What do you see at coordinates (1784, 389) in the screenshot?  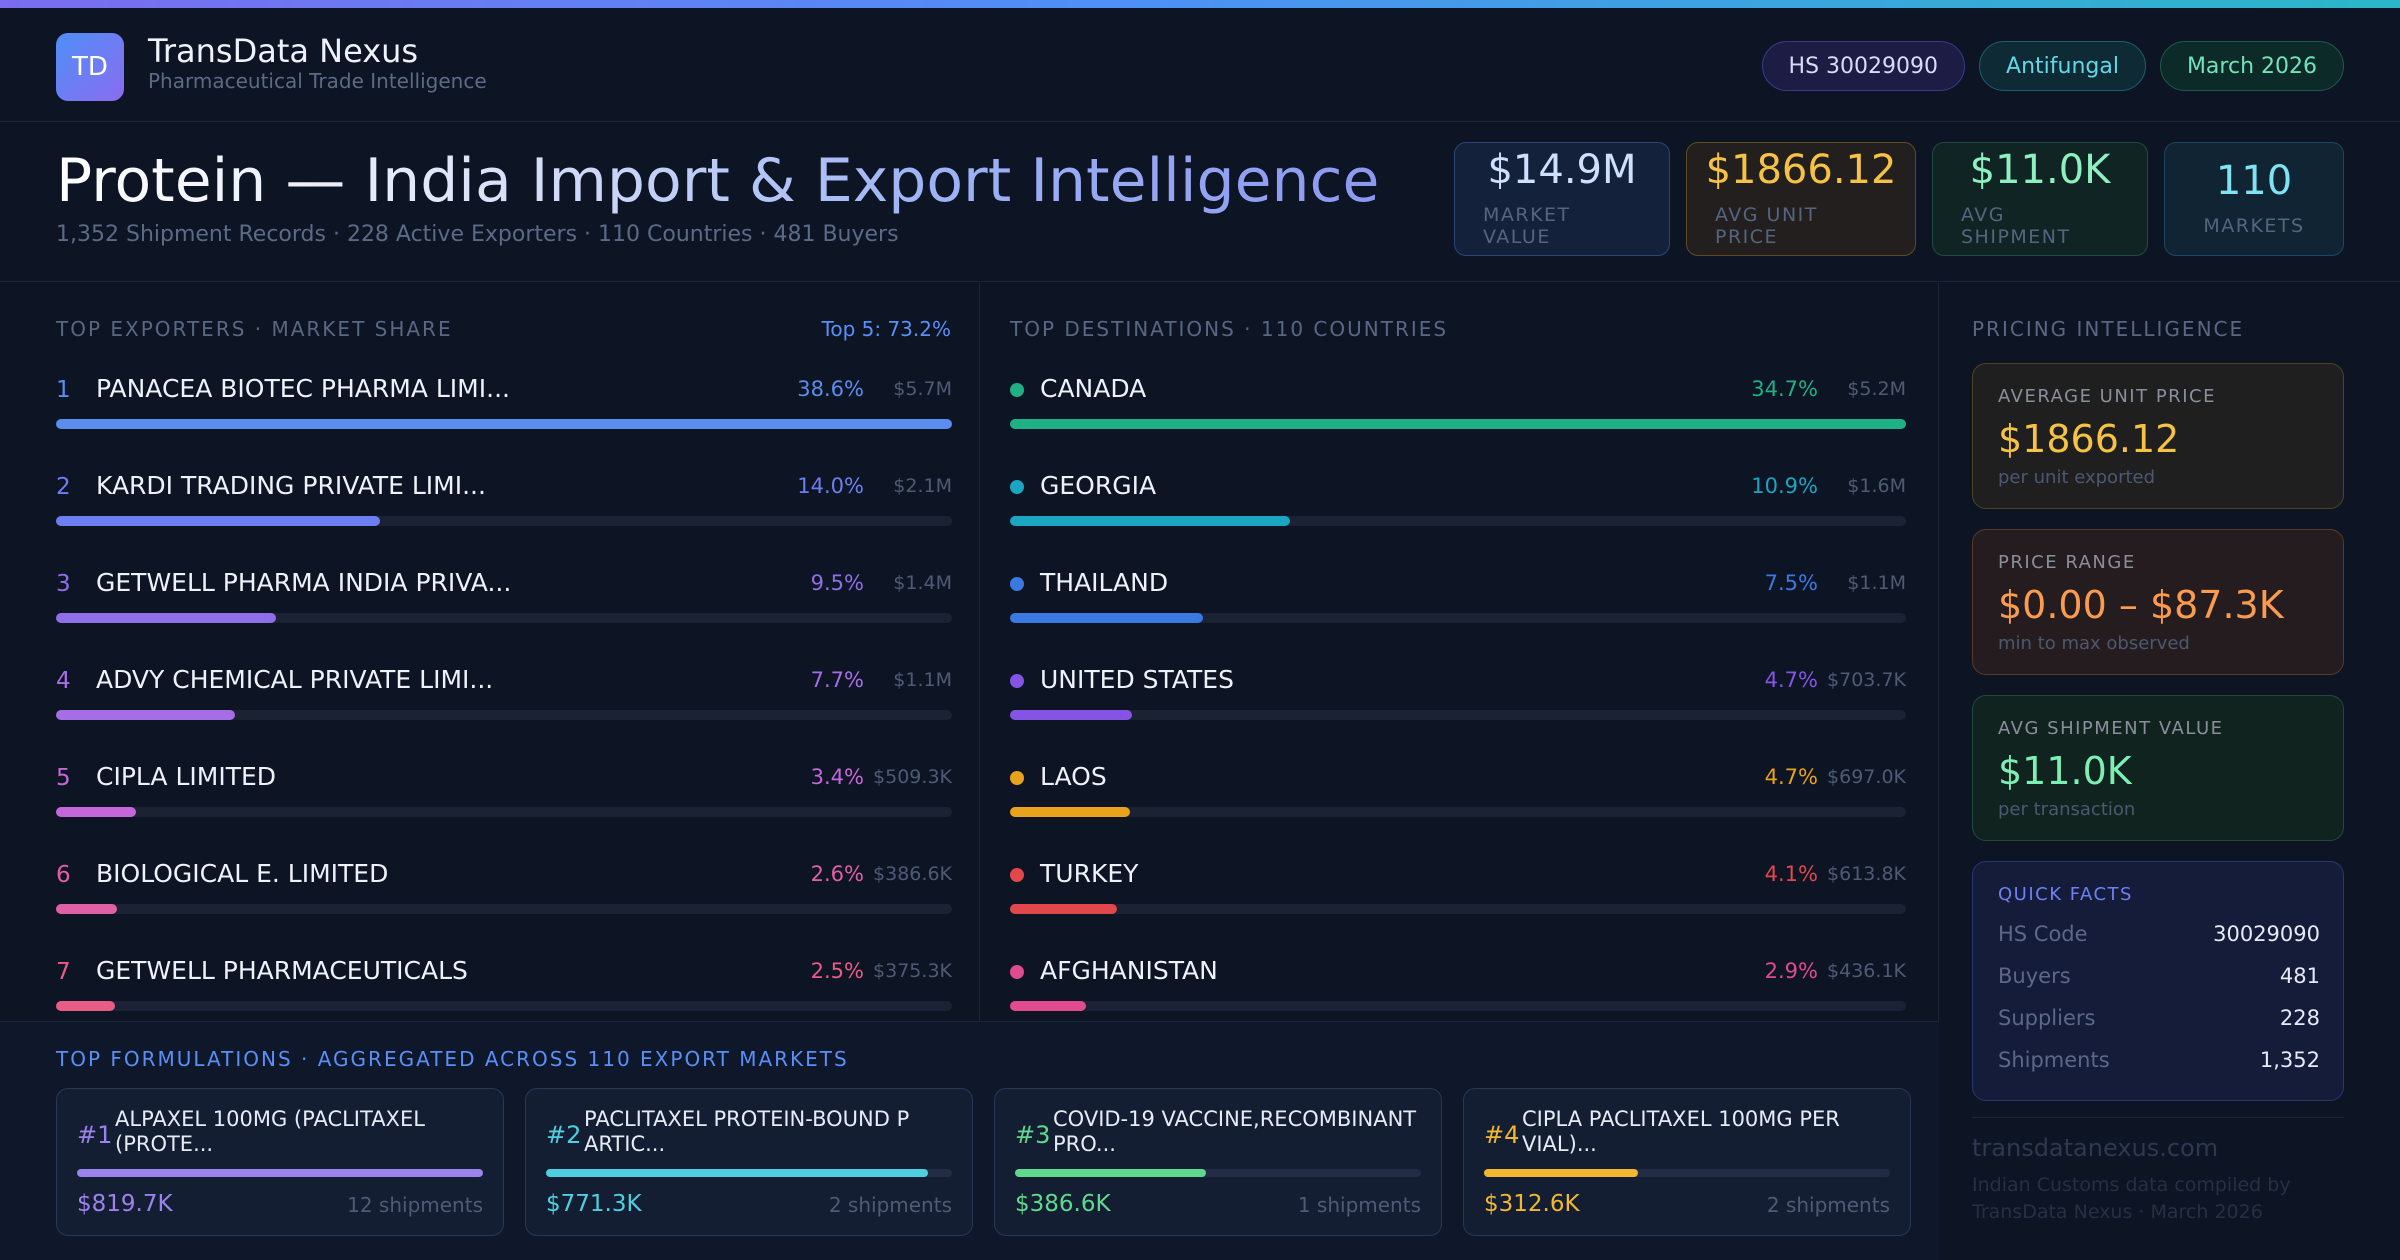 I see `country-share-pct: 34.7%` at bounding box center [1784, 389].